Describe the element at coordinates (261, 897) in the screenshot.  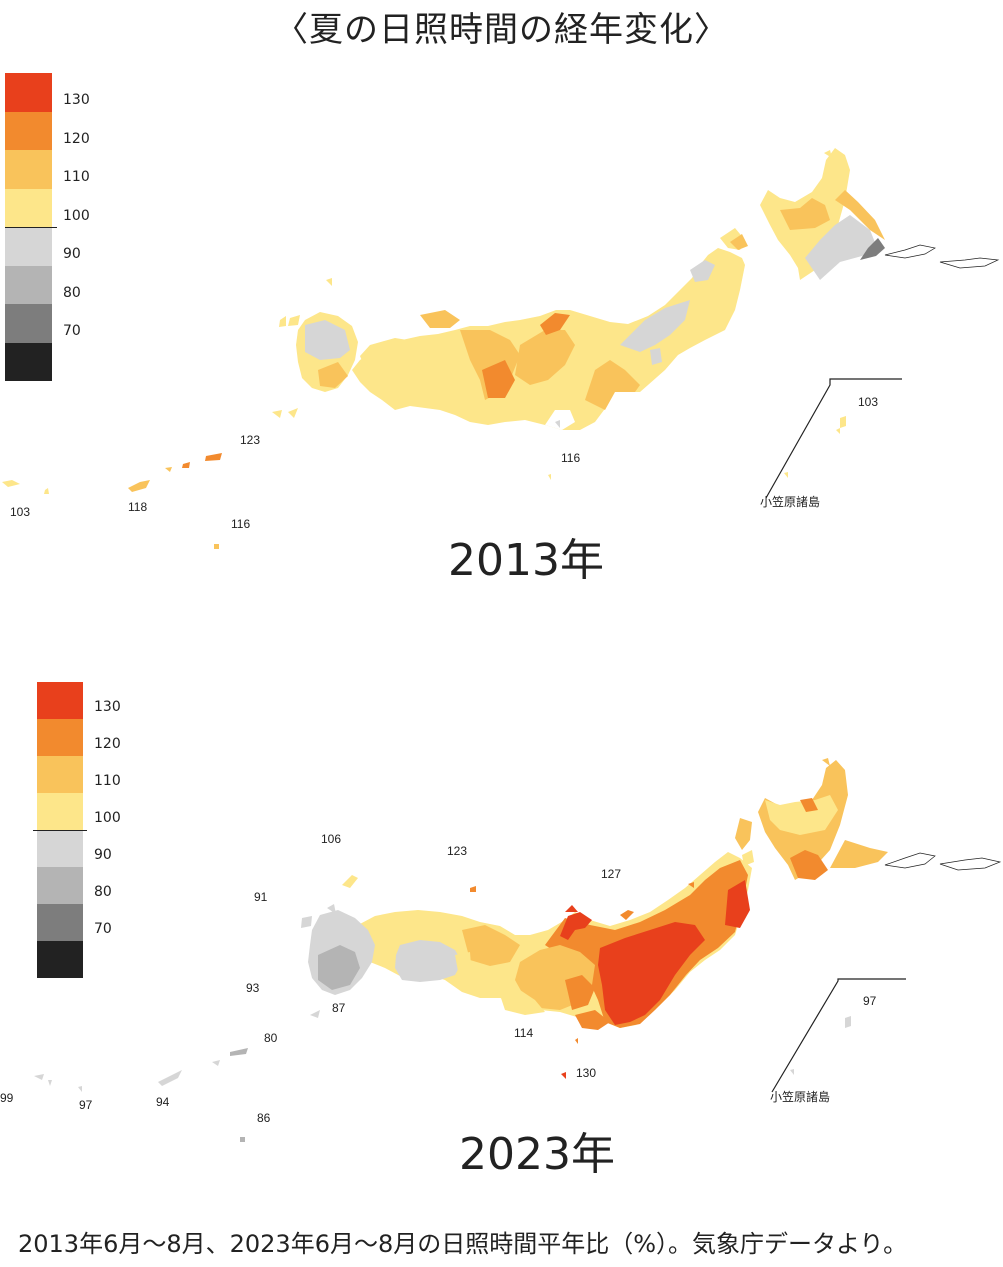
I see `value-goto: 91` at that location.